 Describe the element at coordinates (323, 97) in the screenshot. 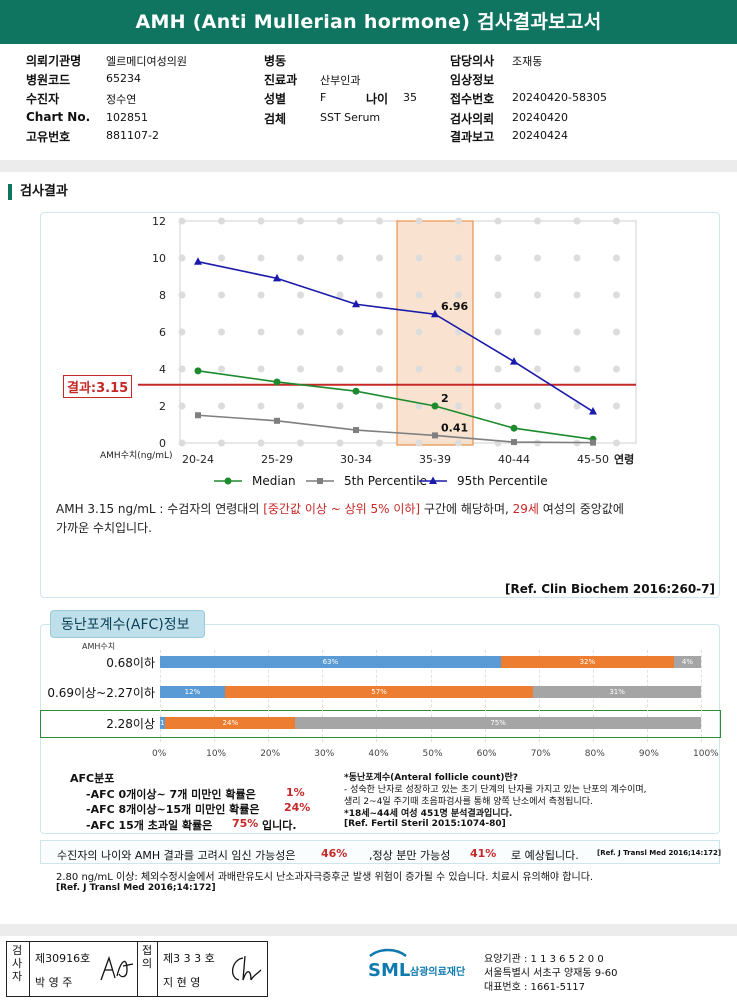

I see `info-value: F` at that location.